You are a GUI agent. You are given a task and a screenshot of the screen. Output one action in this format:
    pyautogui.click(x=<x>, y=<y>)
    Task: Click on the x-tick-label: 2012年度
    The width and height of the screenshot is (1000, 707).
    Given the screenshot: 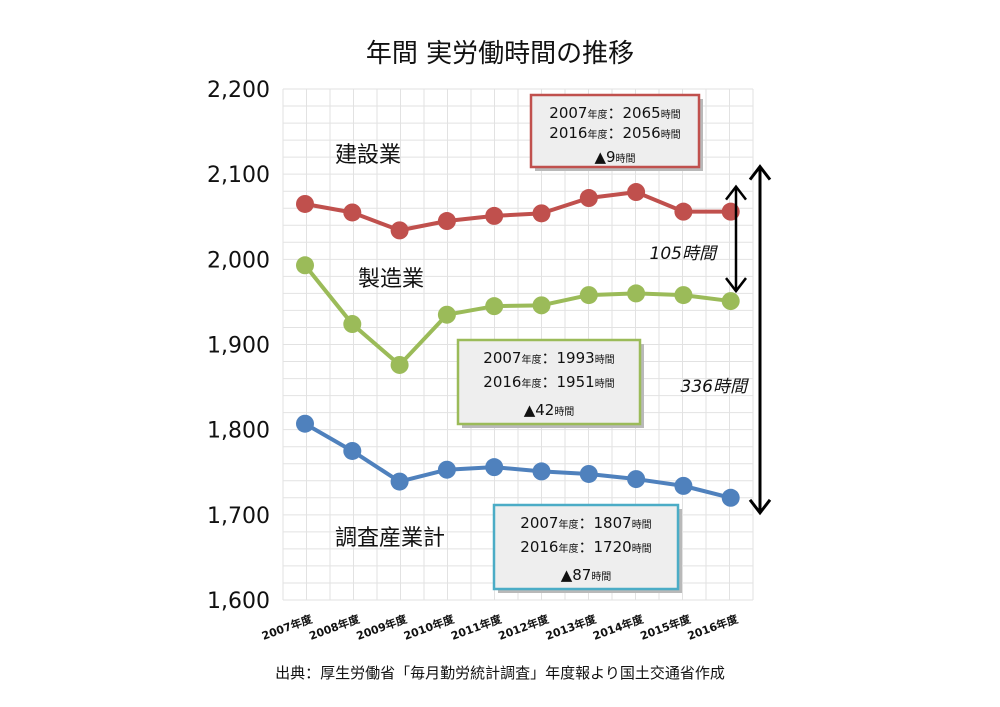 What is the action you would take?
    pyautogui.click(x=523, y=626)
    